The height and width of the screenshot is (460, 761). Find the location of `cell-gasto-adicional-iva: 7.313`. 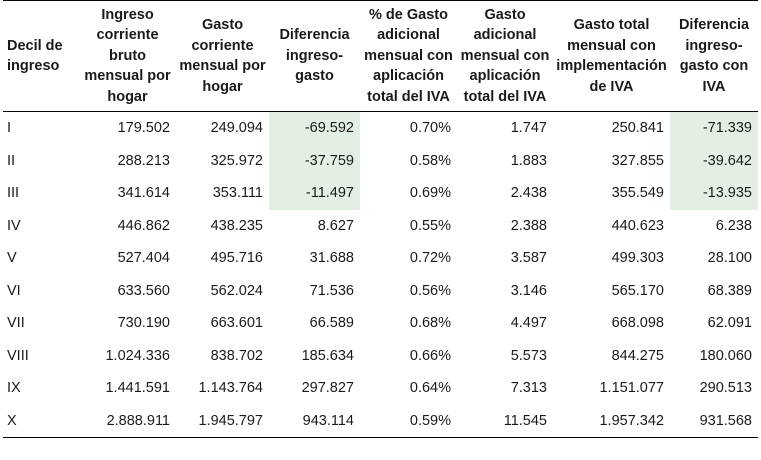

cell-gasto-adicional-iva: 7.313 is located at coordinates (528, 388).